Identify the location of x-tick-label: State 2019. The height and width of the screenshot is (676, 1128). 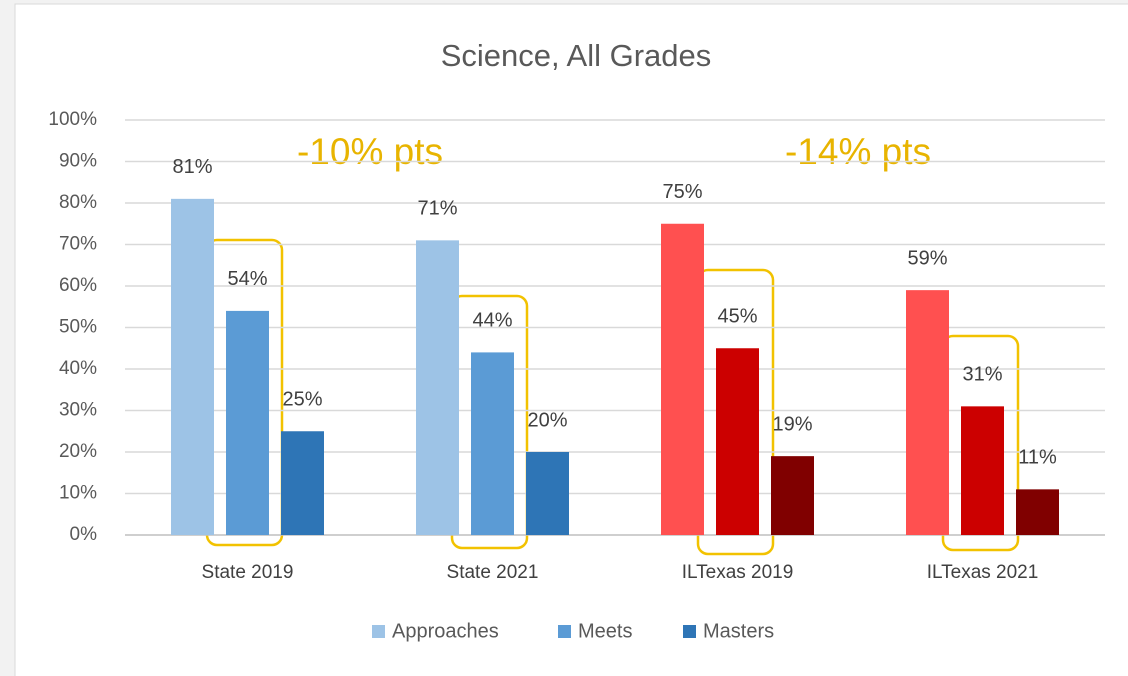
(248, 572).